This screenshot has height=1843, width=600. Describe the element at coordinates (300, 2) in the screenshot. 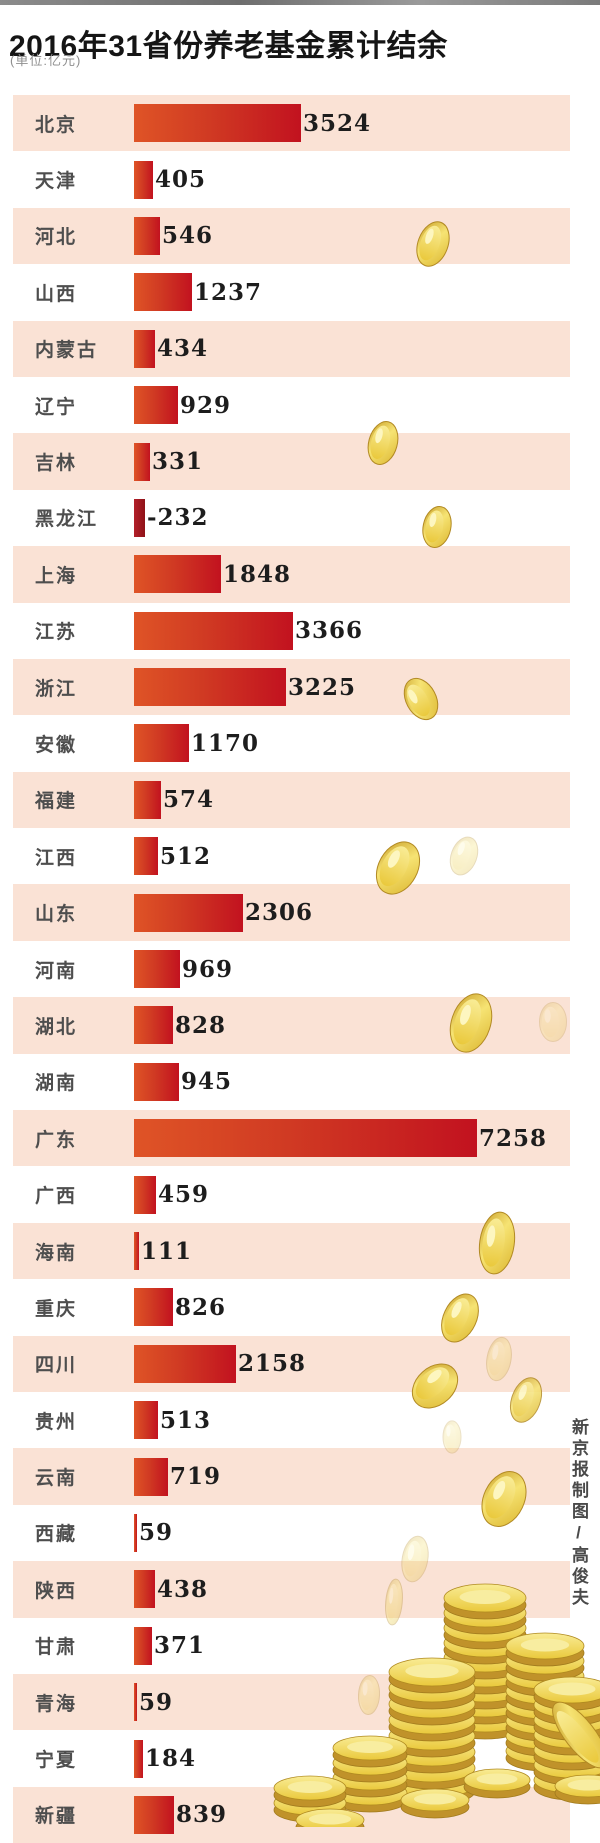

I see `cropped-page-edge` at that location.